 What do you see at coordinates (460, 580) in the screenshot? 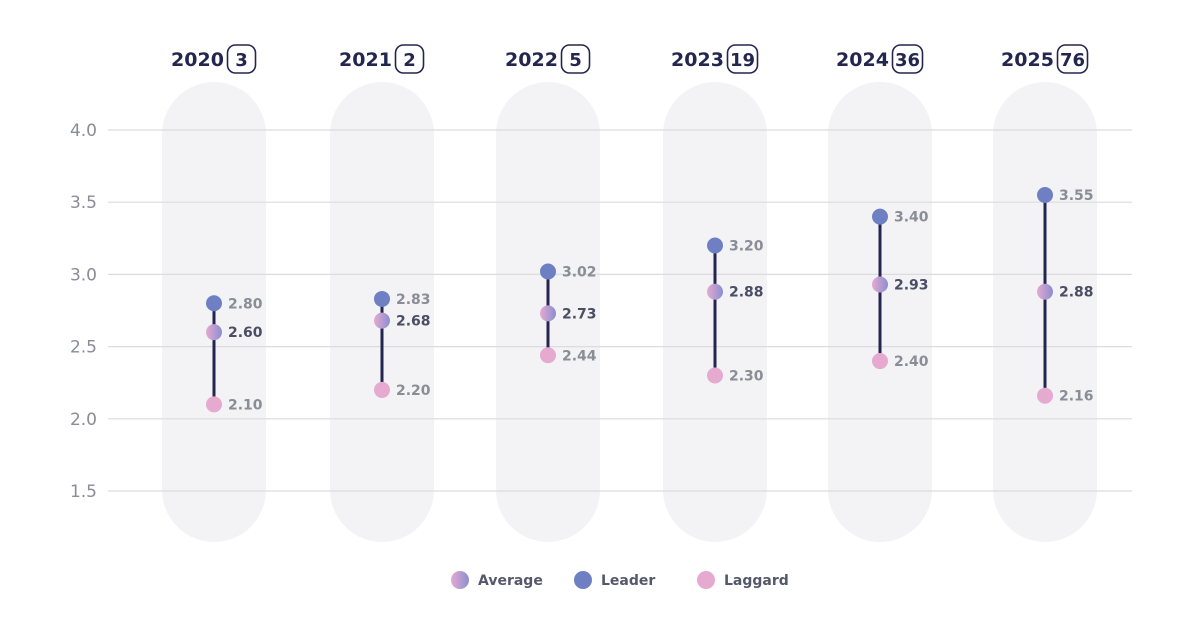
I see `legend-average-marker` at bounding box center [460, 580].